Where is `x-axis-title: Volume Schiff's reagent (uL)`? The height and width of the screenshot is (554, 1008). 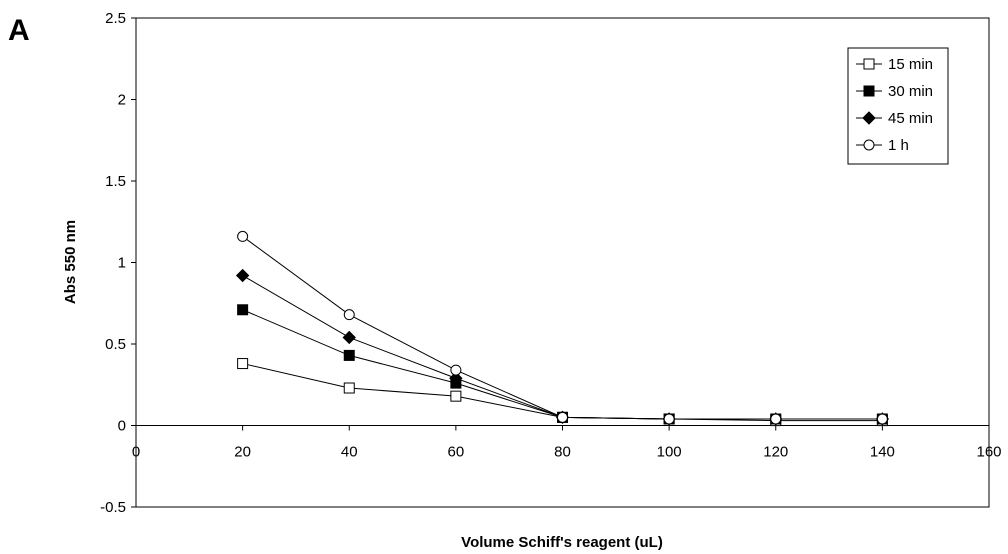 x-axis-title: Volume Schiff's reagent (uL) is located at coordinates (562, 542).